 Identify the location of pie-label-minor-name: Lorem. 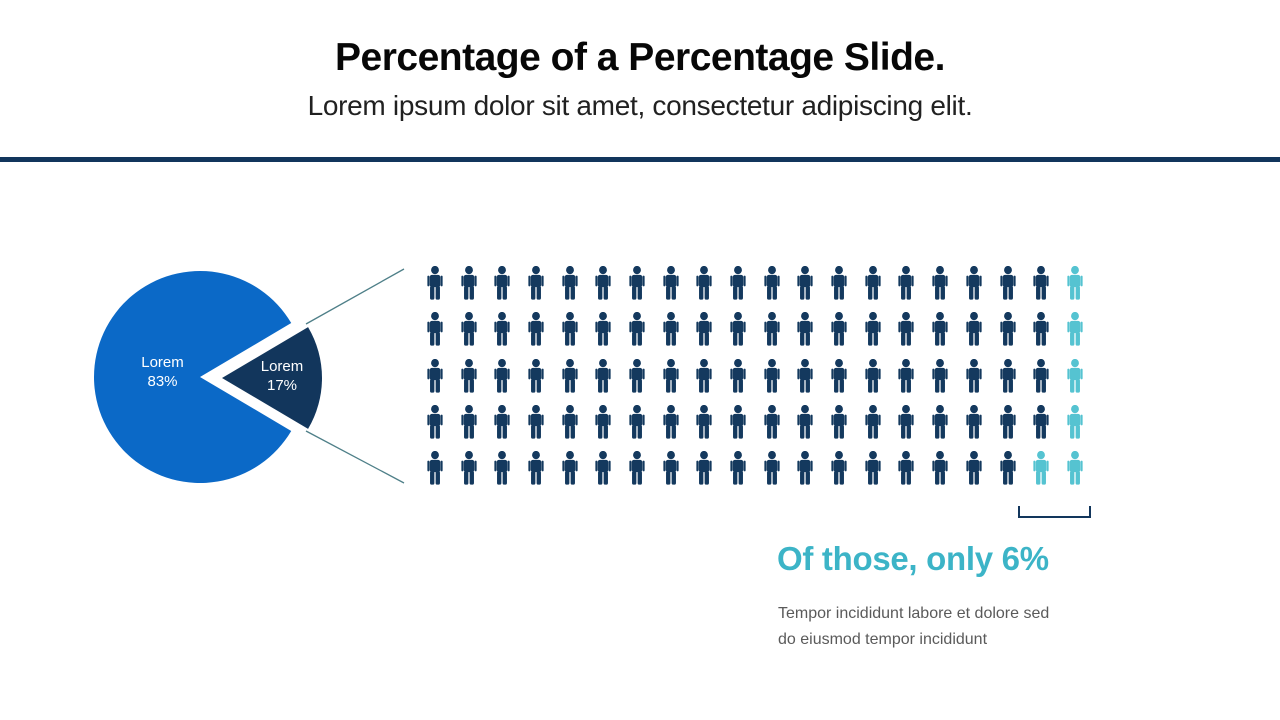
(282, 366).